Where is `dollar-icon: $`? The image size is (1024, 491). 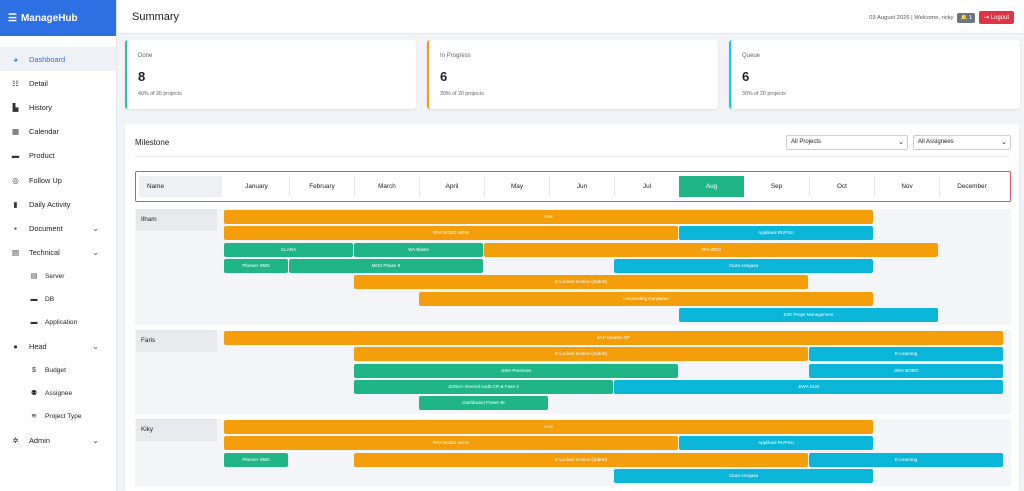 dollar-icon: $ is located at coordinates (34, 370).